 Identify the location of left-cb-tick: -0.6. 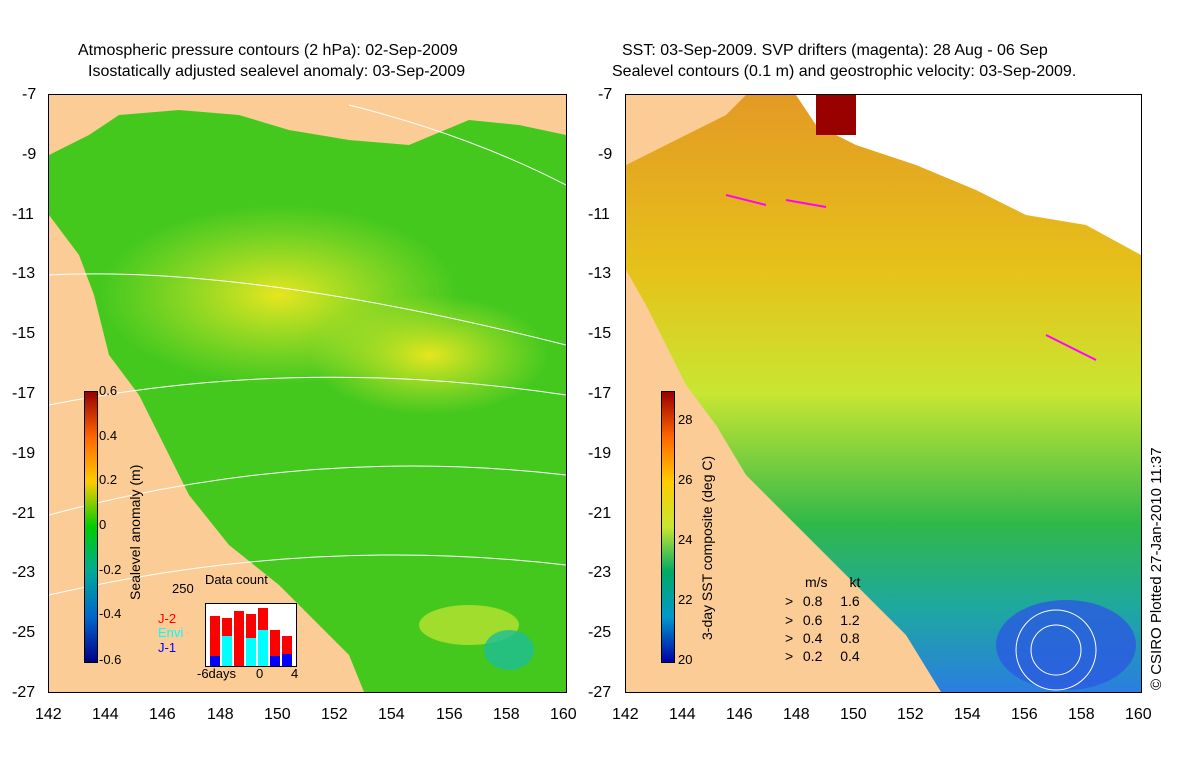
(110, 659).